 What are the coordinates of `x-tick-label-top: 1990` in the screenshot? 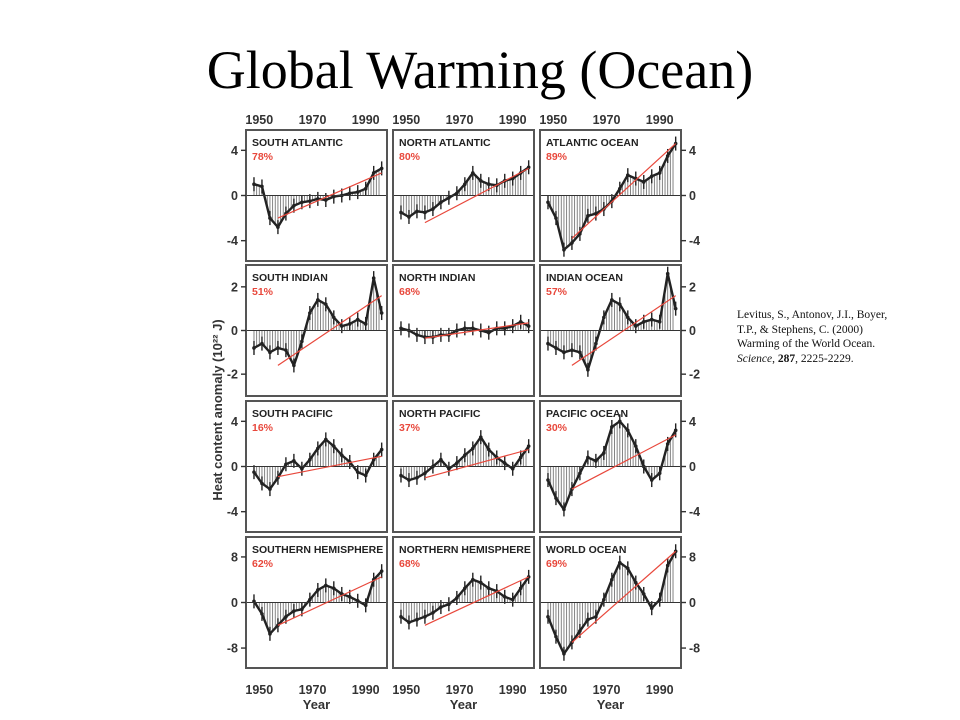 It's located at (660, 120).